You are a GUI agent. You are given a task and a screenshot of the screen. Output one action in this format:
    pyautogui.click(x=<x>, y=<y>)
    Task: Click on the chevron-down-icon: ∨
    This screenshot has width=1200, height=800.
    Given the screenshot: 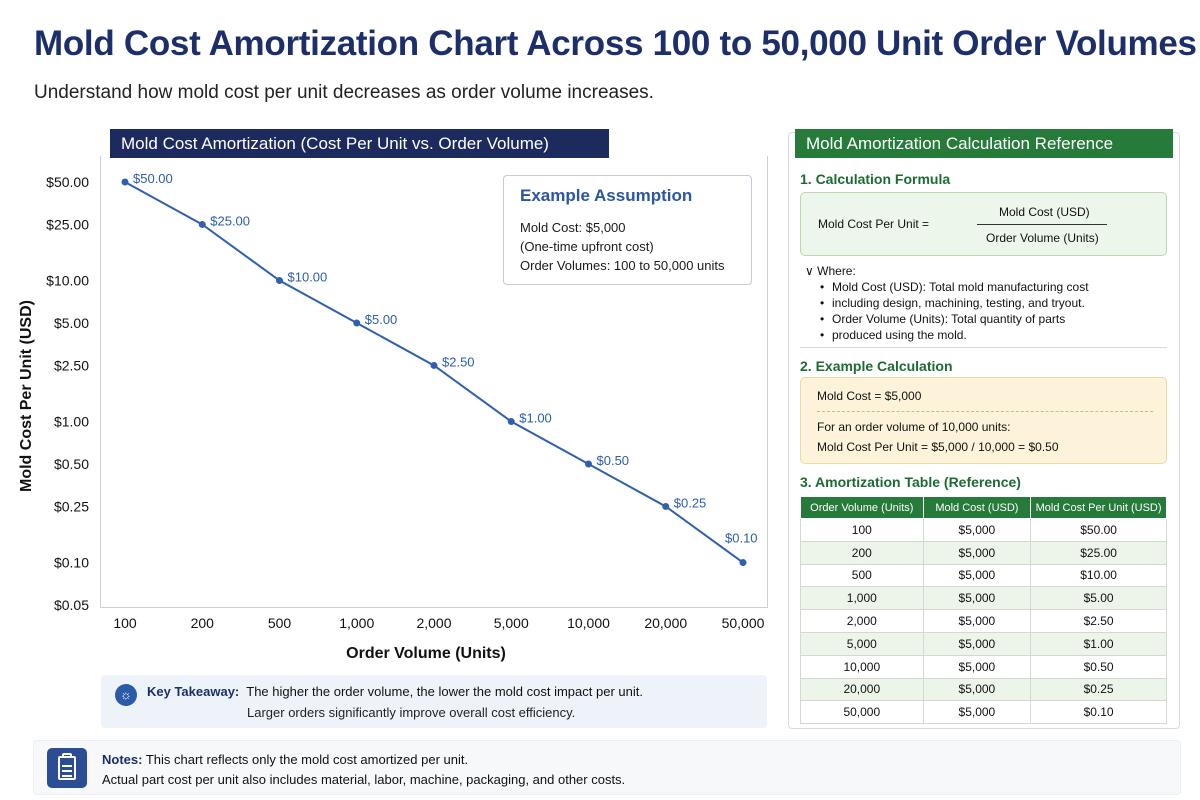 What is the action you would take?
    pyautogui.click(x=809, y=271)
    